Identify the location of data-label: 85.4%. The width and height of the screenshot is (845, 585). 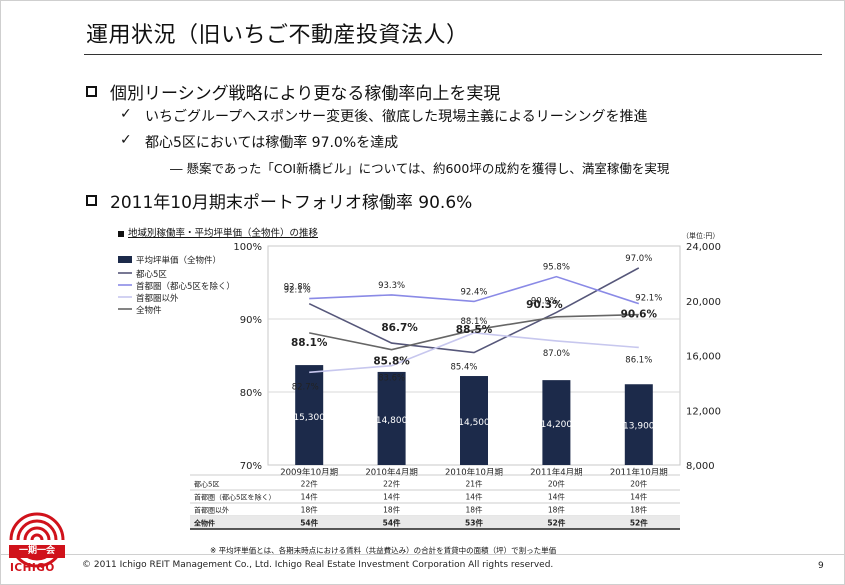
(463, 368).